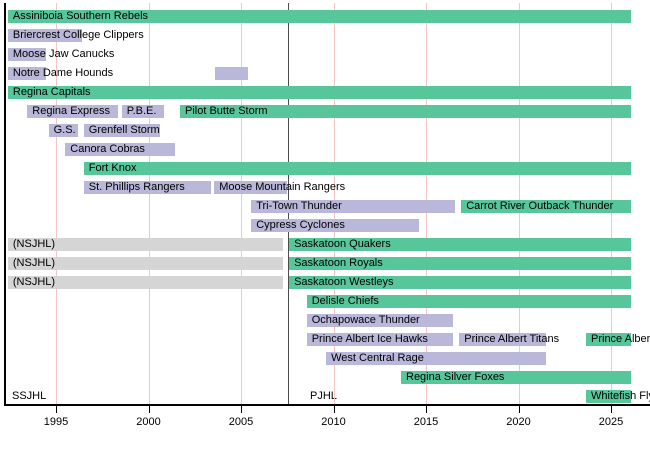 Image resolution: width=650 pixels, height=455 pixels. I want to click on era-label-ssjhl: SSJHL, so click(29, 396).